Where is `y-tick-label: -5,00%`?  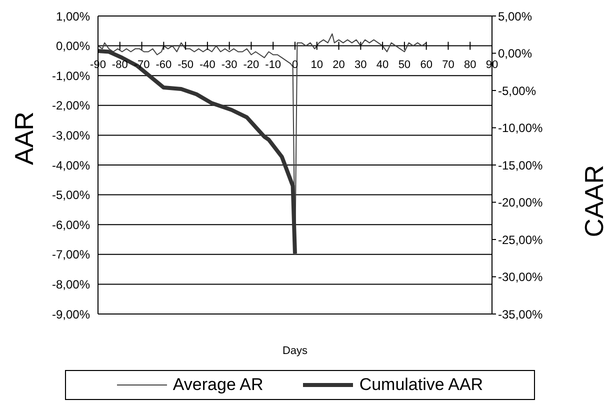 y-tick-label: -5,00% is located at coordinates (71, 195).